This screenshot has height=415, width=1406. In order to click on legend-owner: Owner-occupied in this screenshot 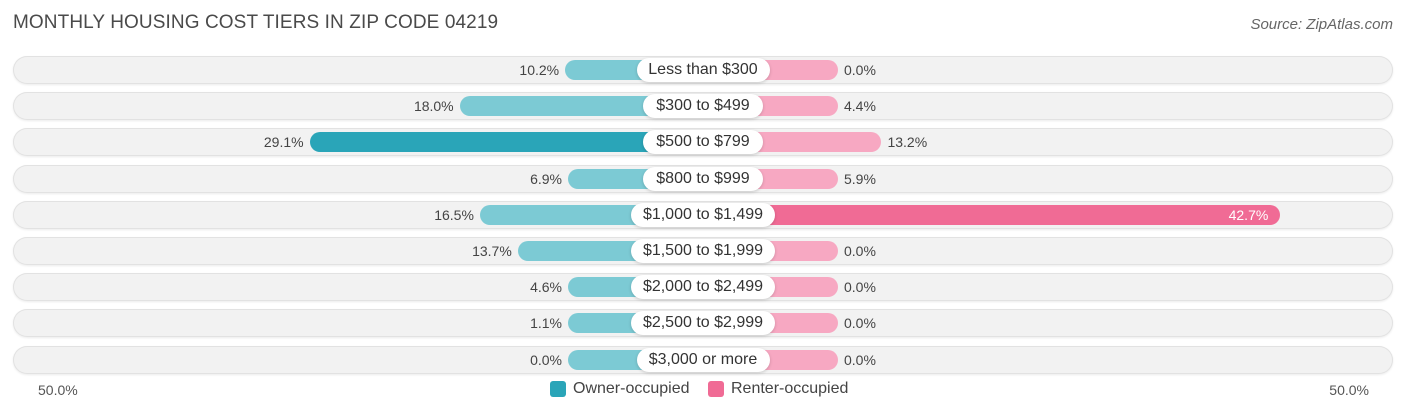, I will do `click(620, 389)`.